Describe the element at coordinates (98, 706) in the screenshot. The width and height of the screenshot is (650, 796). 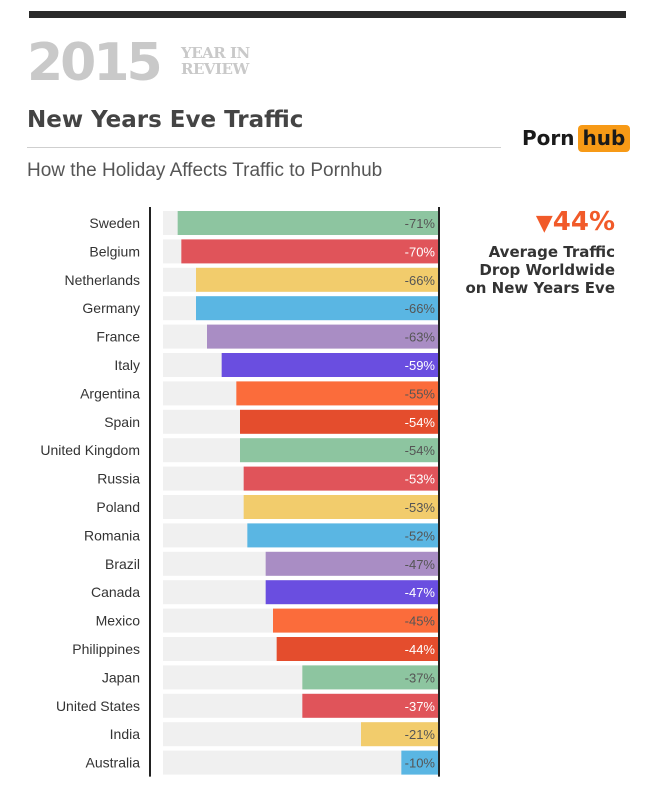
I see `category-label: United States` at that location.